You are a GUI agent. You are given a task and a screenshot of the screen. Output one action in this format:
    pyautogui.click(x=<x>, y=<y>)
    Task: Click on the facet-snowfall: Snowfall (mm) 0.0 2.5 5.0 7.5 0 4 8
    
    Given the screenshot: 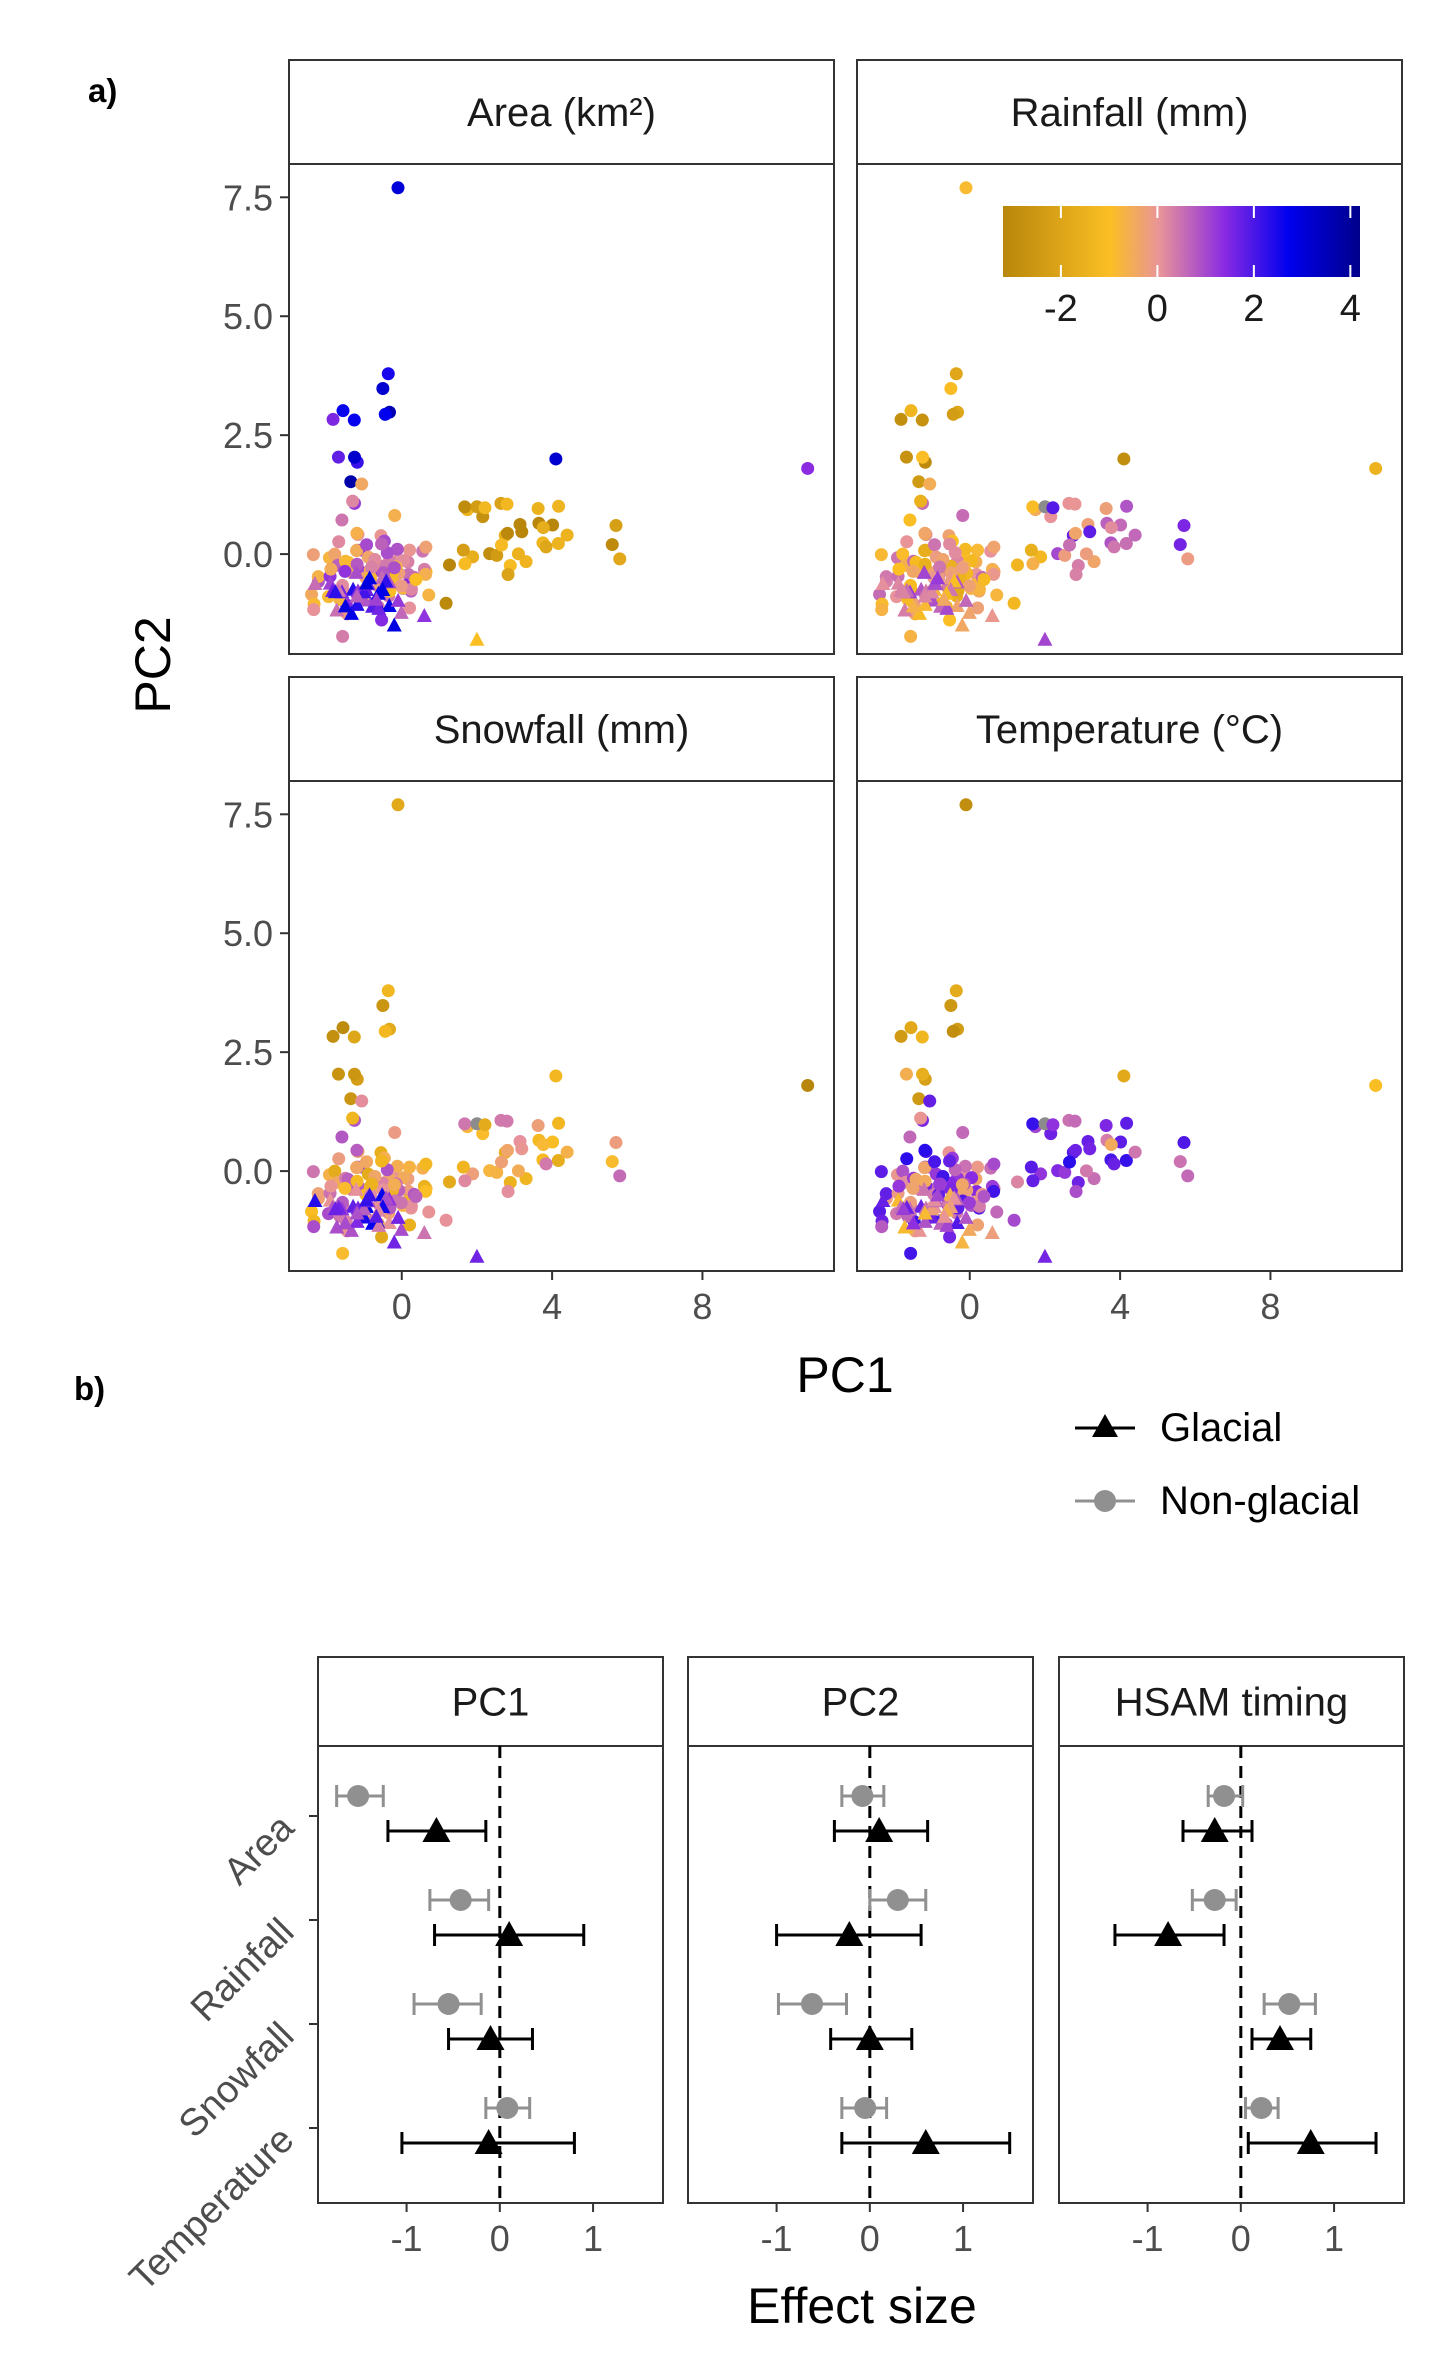 What is the action you would take?
    pyautogui.click(x=529, y=1001)
    